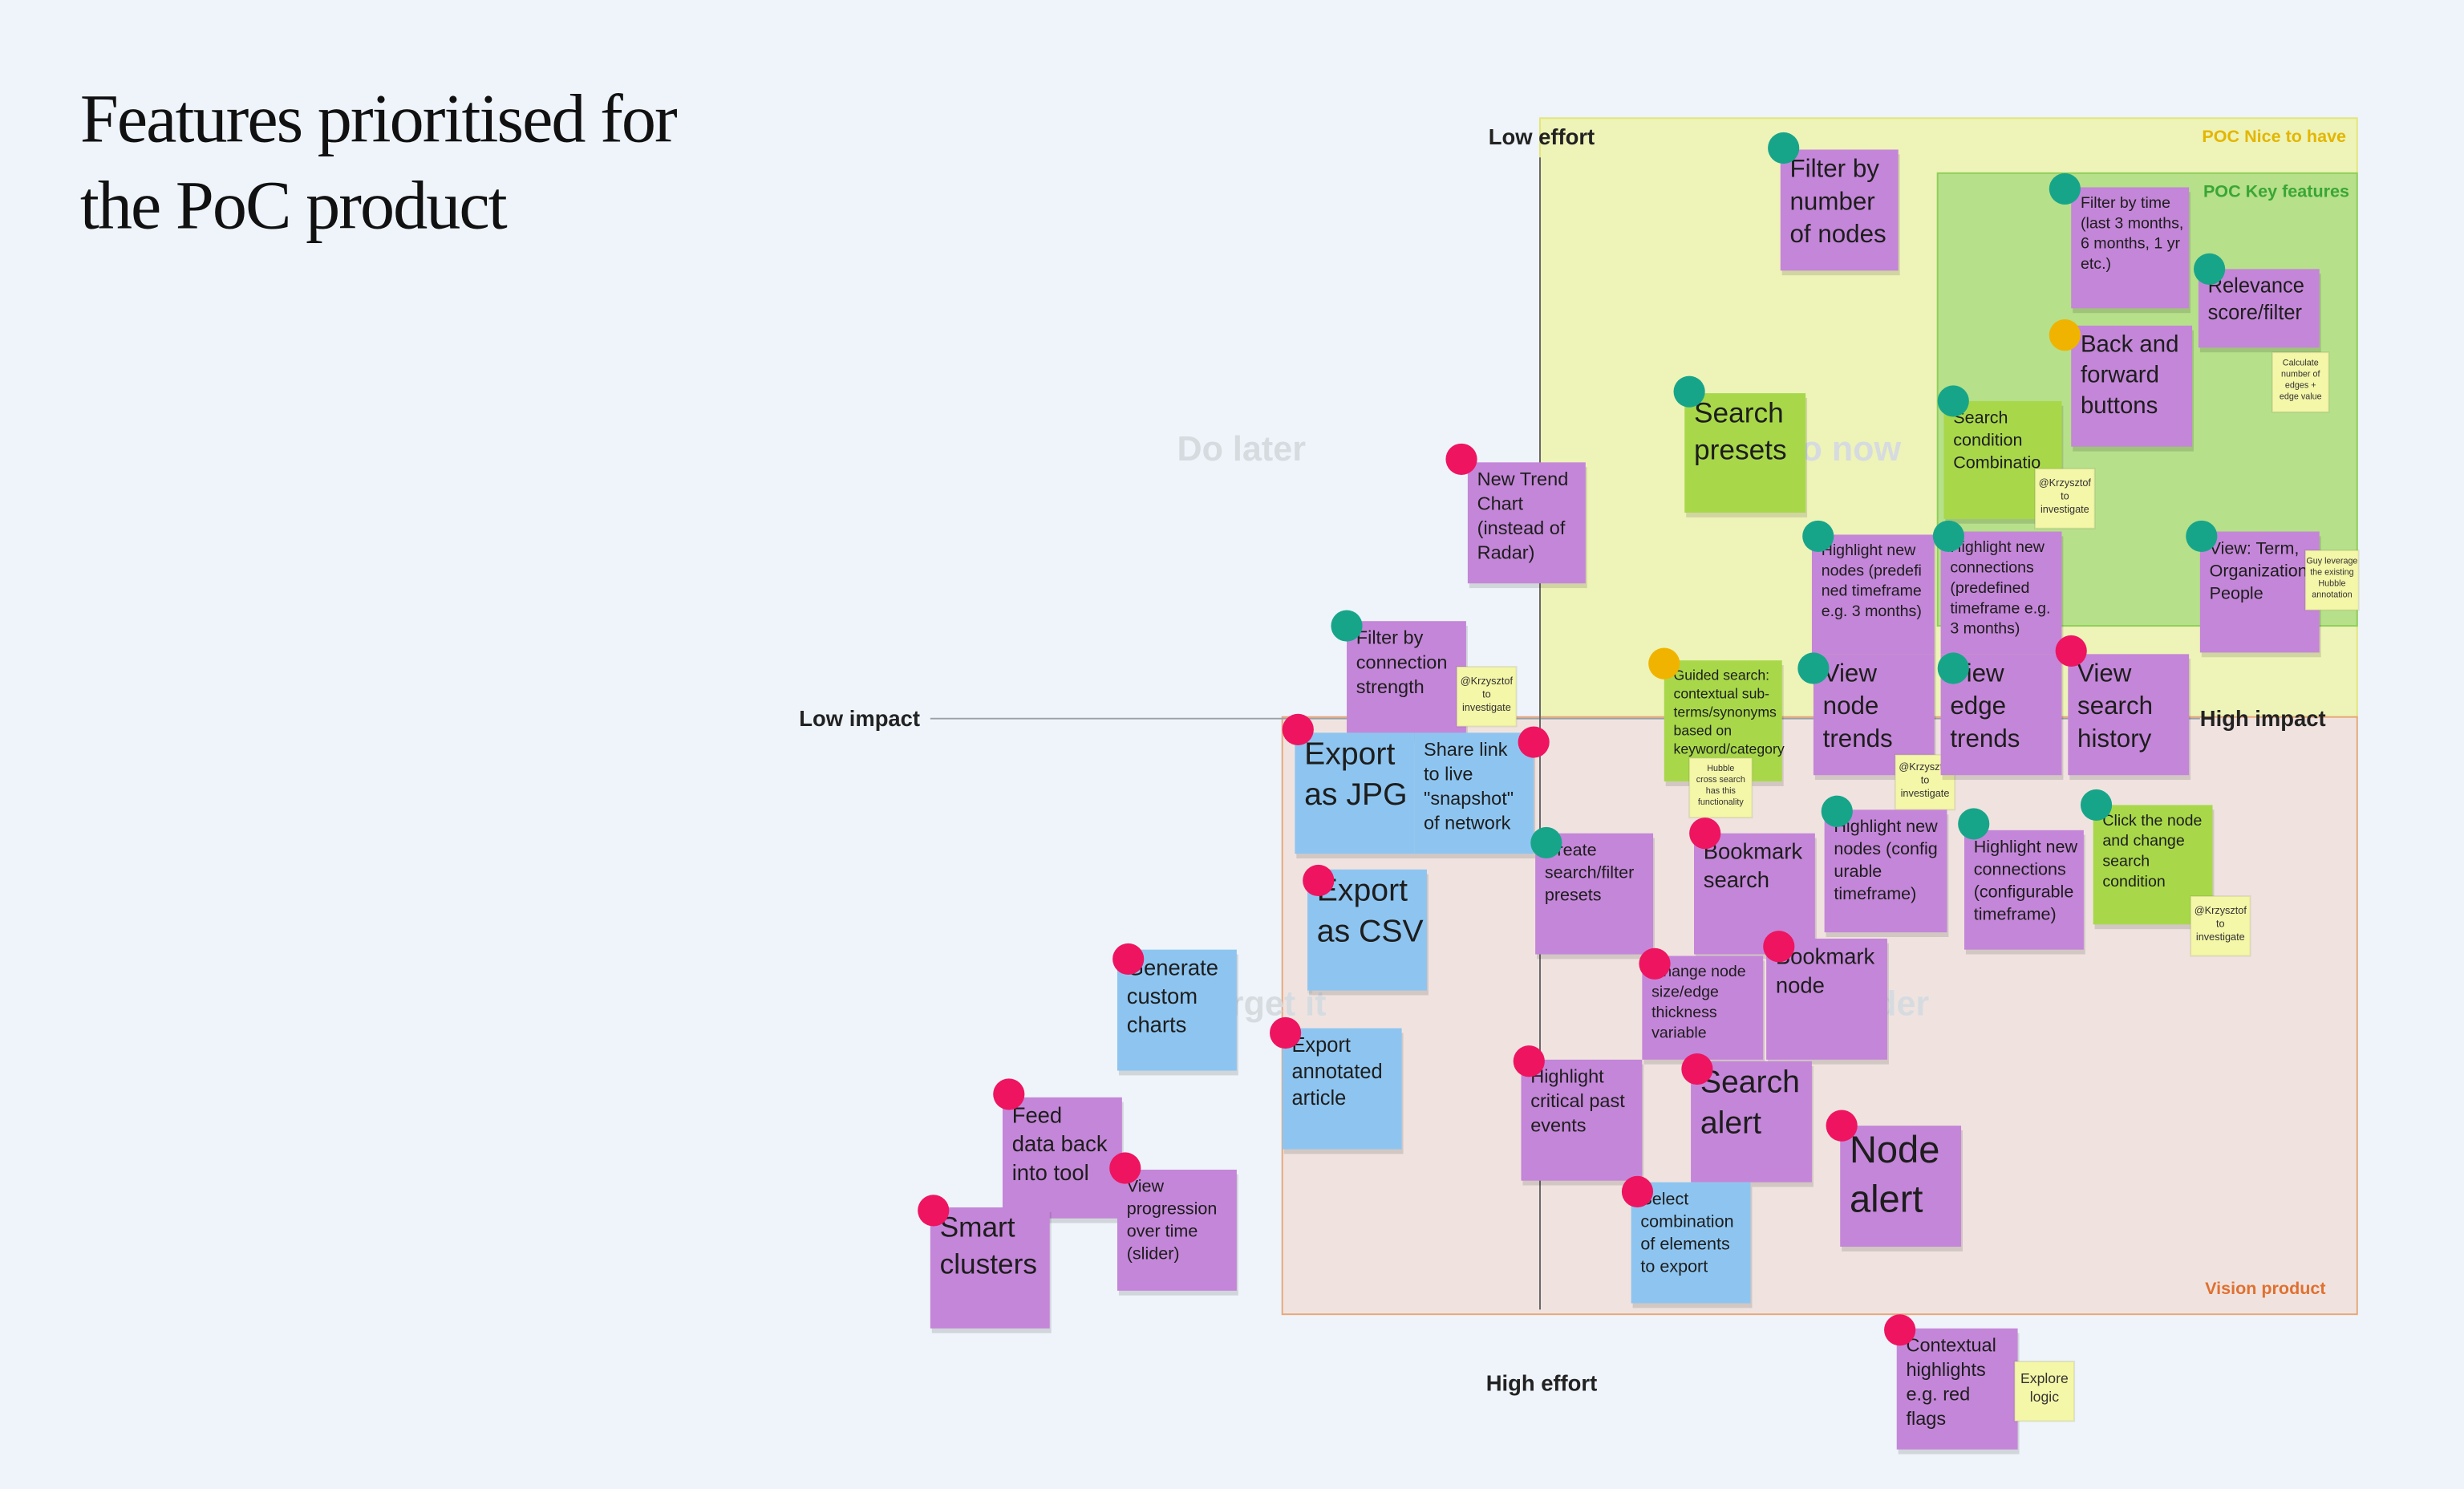 The image size is (2464, 1489). I want to click on sticky-text: of nodes, so click(1838, 234).